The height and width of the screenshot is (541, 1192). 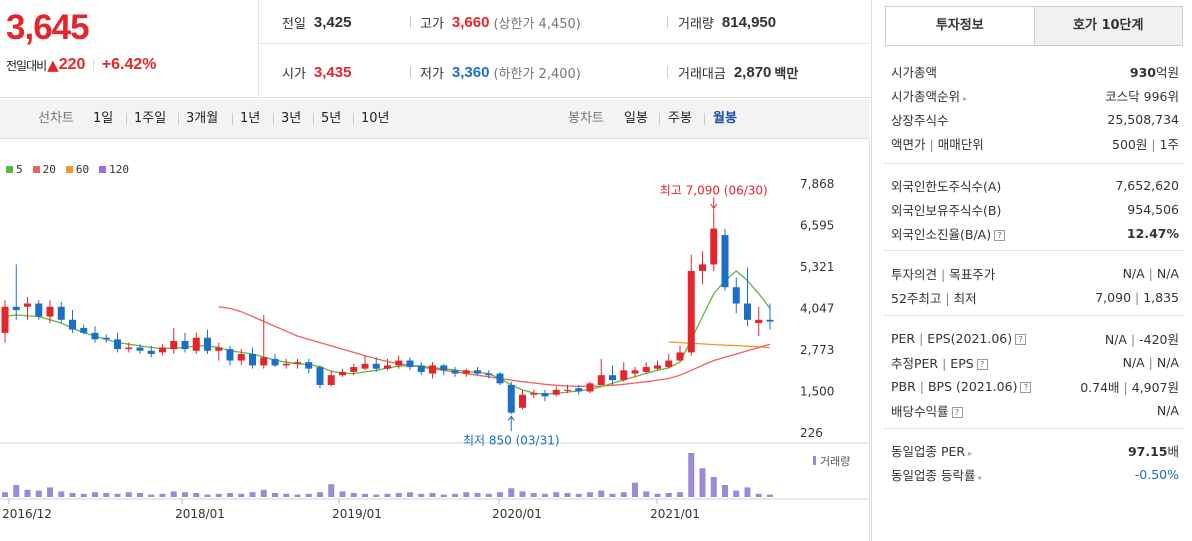 What do you see at coordinates (1035, 71) in the screenshot?
I see `info-row: 시가총액 930억원` at bounding box center [1035, 71].